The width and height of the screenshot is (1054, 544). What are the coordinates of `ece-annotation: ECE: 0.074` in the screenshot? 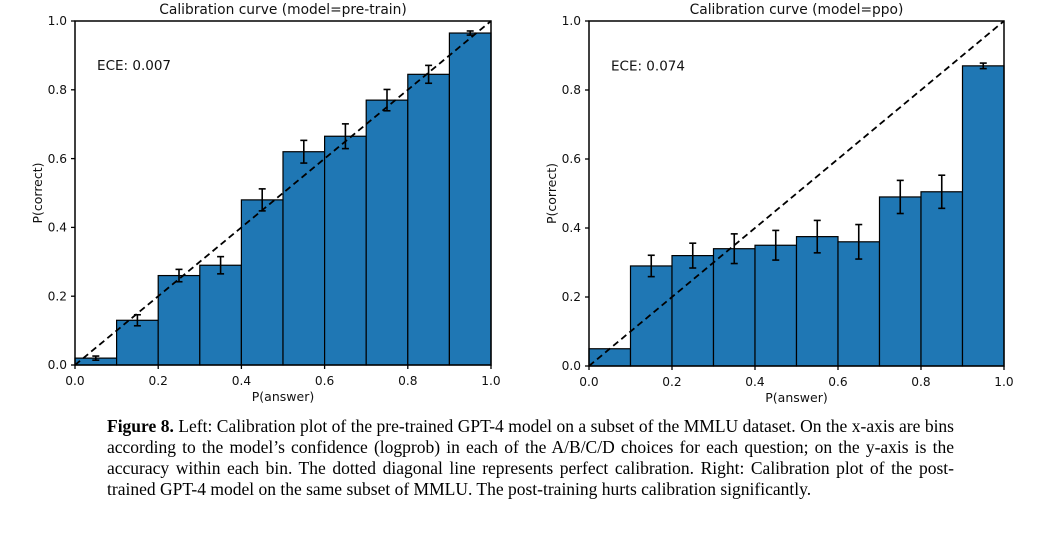 It's located at (648, 66).